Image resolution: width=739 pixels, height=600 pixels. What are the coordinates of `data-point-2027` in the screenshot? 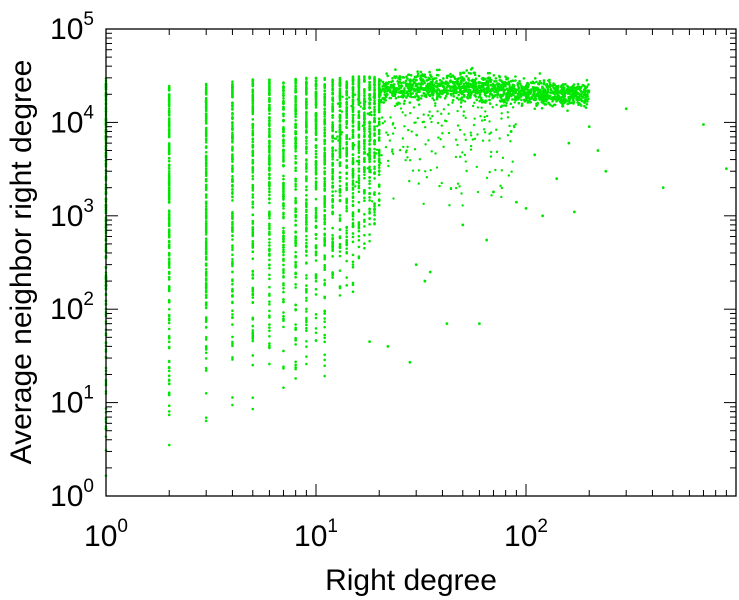 It's located at (346, 178).